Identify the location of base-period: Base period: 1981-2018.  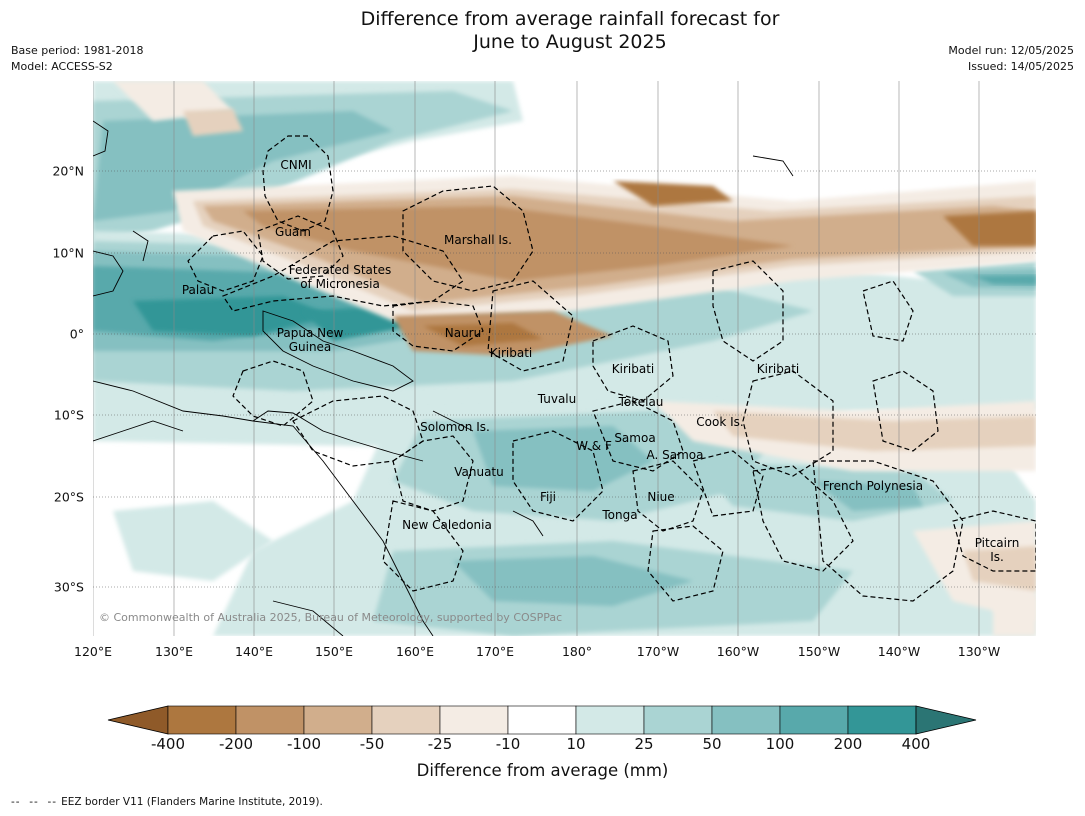
(77, 50).